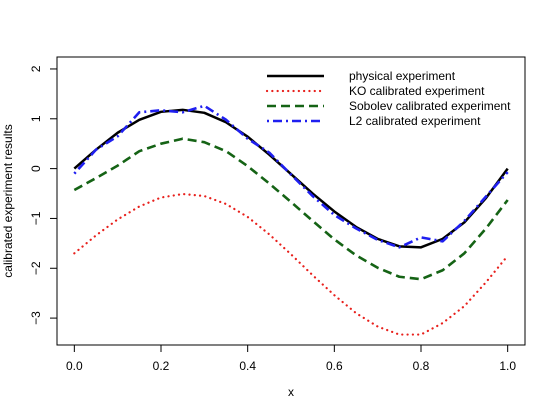  I want to click on legend-label-2: KO calibrated experiment, so click(417, 91).